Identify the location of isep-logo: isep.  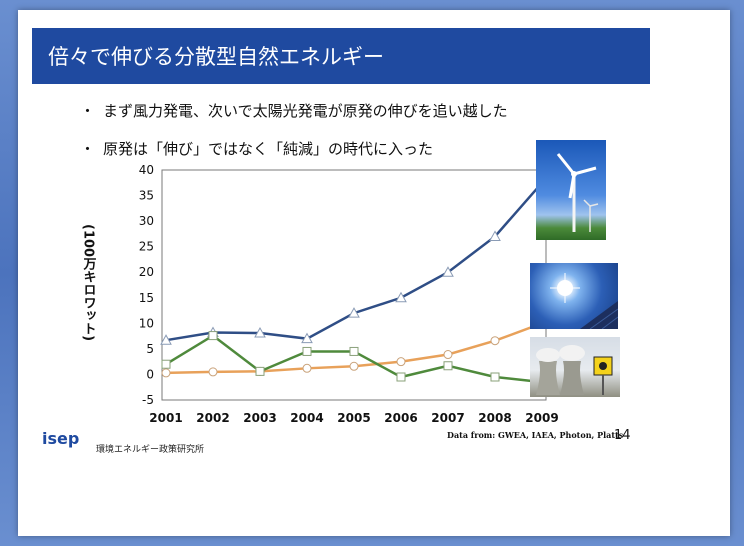
(61, 438).